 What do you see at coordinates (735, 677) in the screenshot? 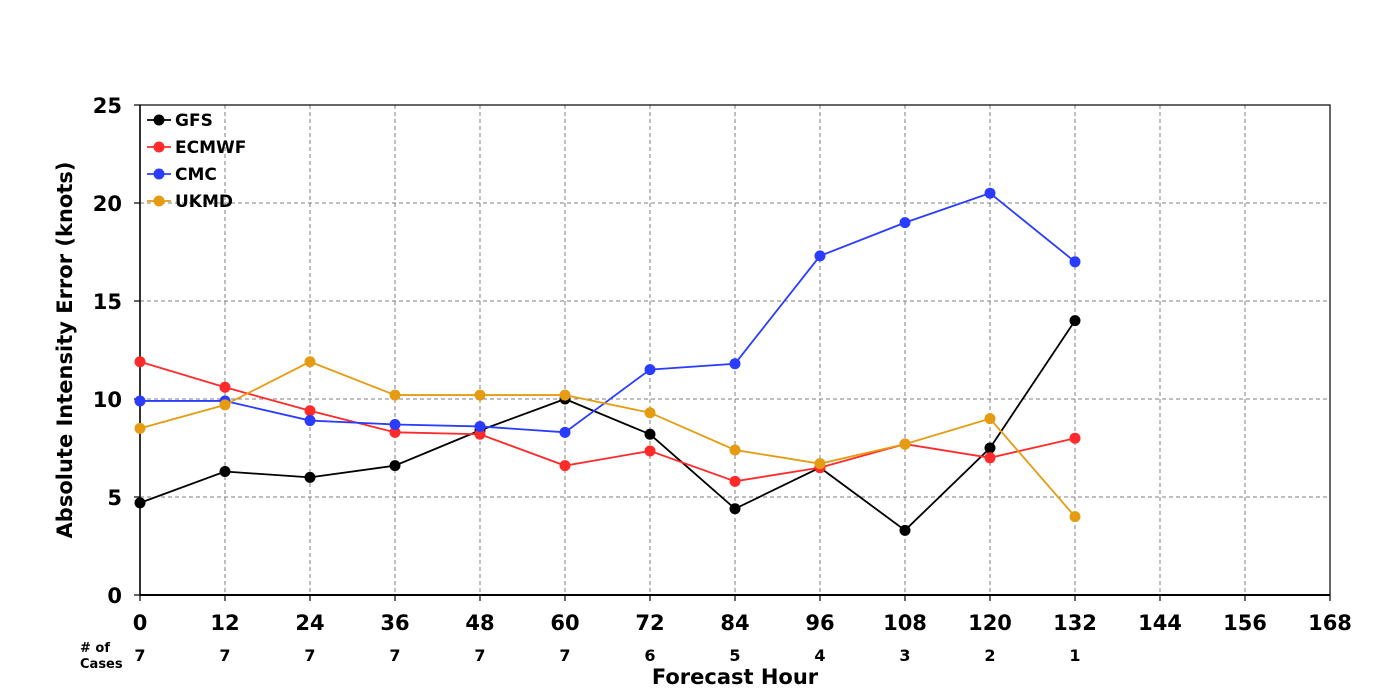
I see `x-axis-title: Forecast Hour` at bounding box center [735, 677].